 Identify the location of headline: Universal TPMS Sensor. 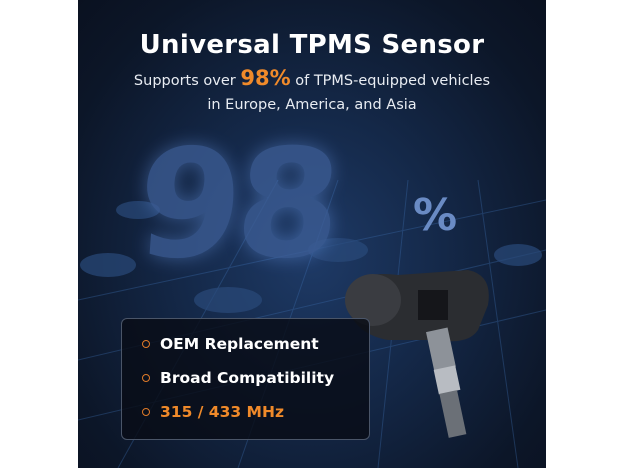
(312, 45).